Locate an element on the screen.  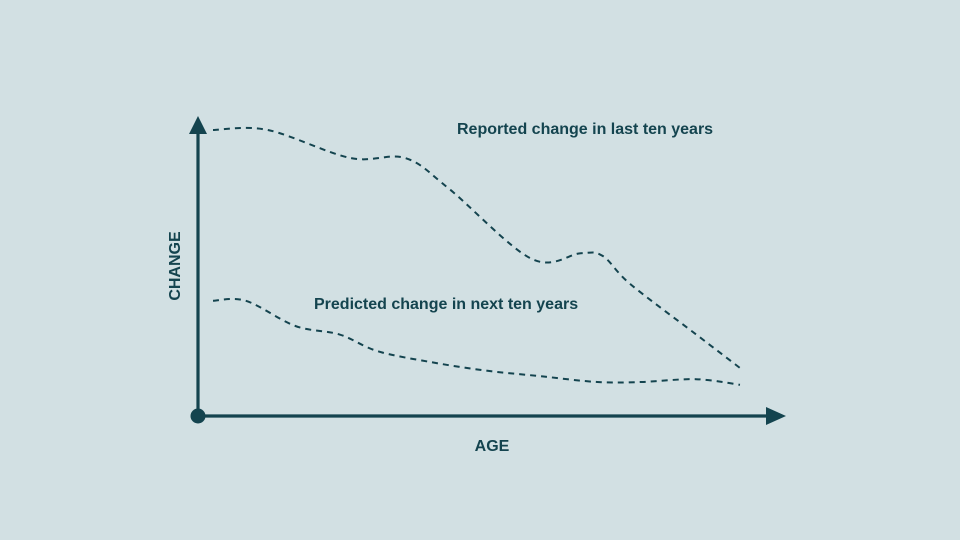
axis-origin-dot is located at coordinates (198, 416).